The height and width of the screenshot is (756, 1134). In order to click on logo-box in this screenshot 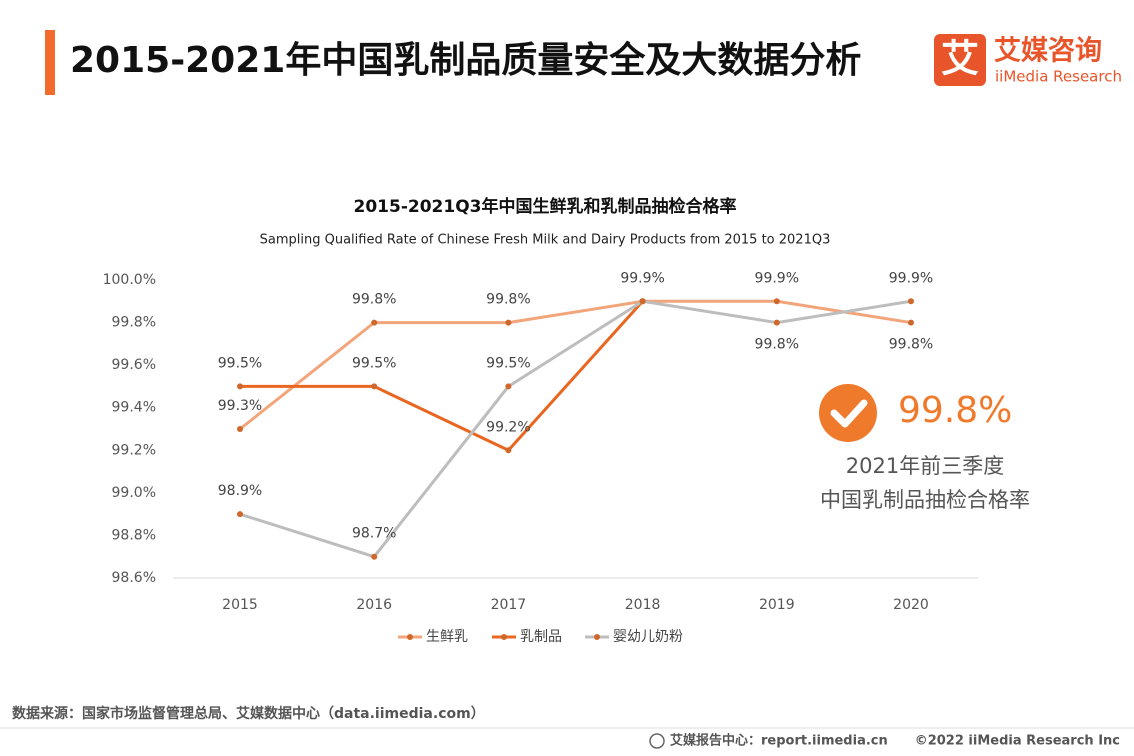, I will do `click(960, 60)`.